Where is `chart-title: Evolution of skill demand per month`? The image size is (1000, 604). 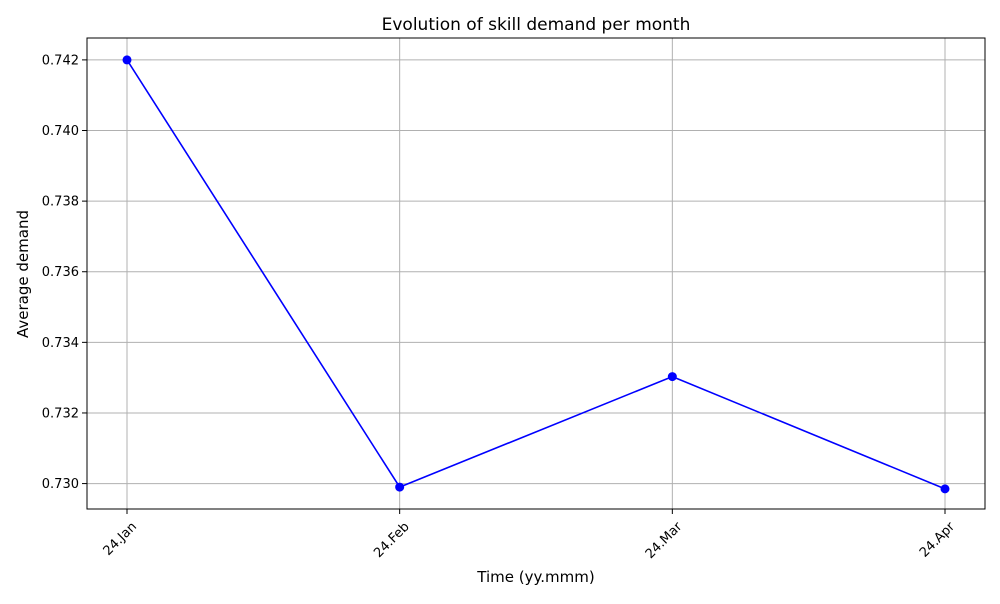 chart-title: Evolution of skill demand per month is located at coordinates (536, 25).